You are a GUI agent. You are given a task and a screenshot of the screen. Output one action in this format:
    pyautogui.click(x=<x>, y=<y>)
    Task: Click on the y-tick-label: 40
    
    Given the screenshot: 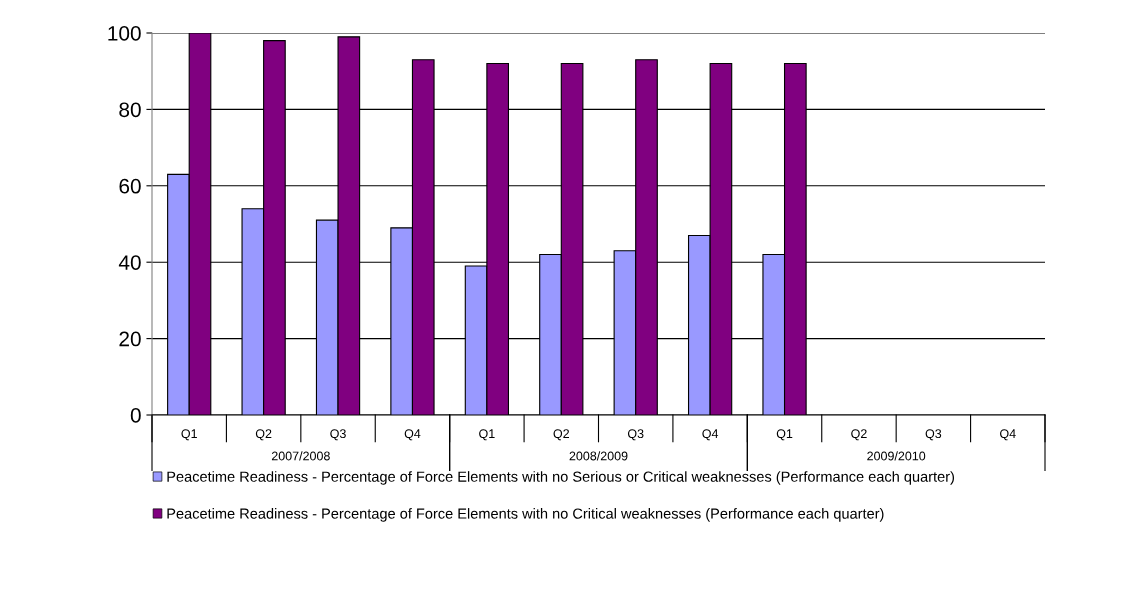 What is the action you would take?
    pyautogui.click(x=129, y=262)
    